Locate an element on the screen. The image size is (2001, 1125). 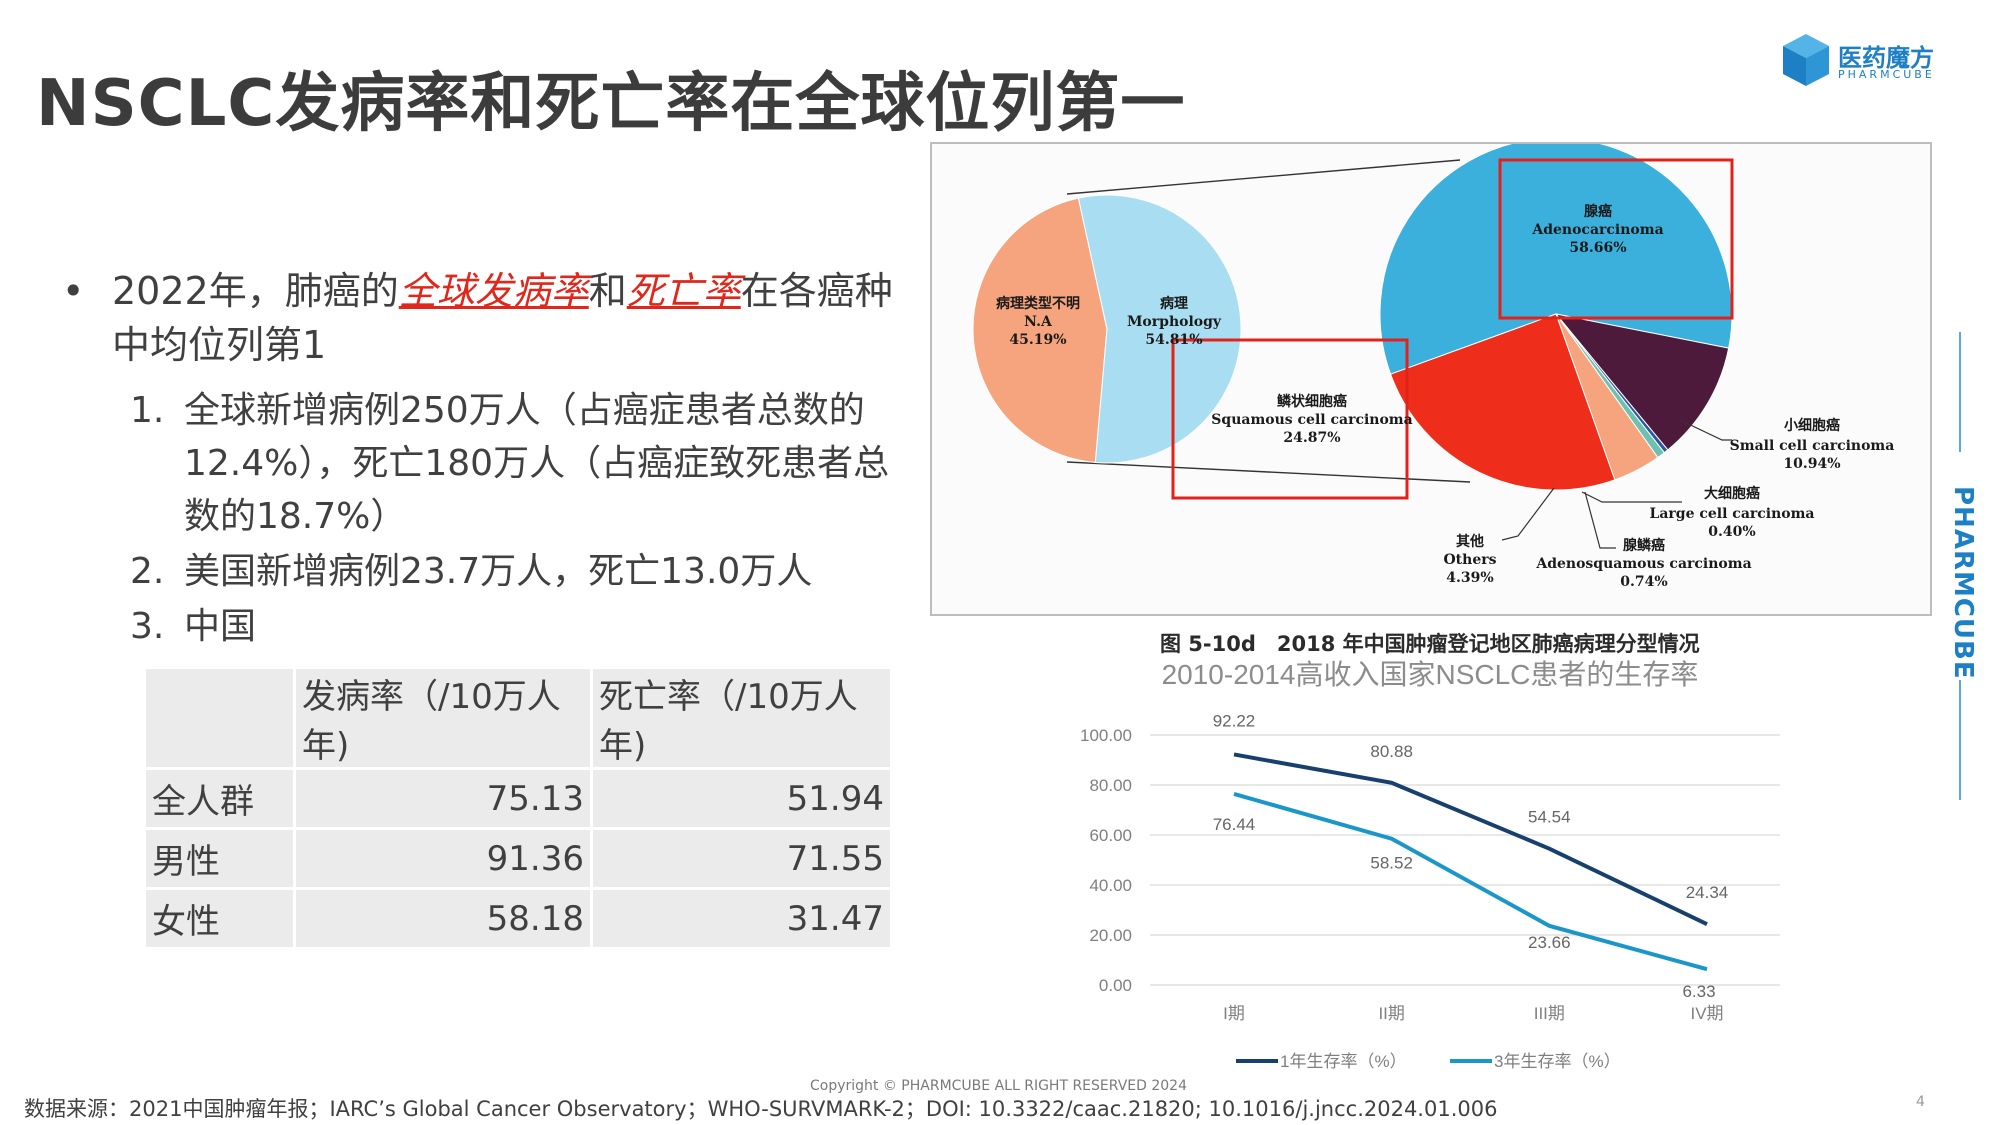
pie-slice-small-cell-carcinoma is located at coordinates (1642, 382).